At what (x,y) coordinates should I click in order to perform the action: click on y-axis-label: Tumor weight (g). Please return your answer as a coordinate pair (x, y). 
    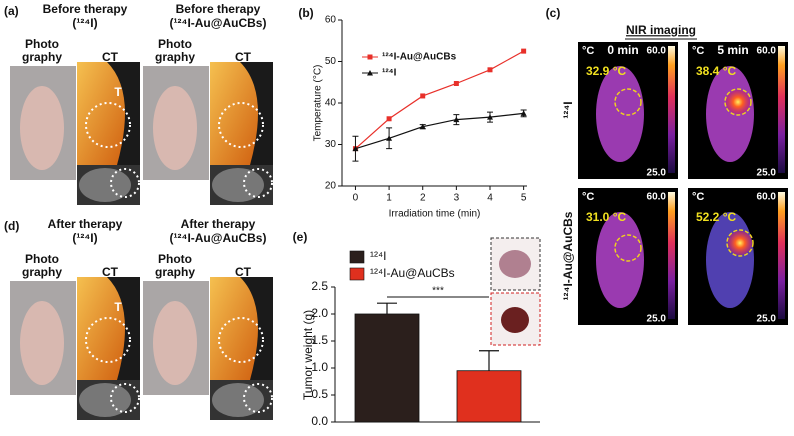
    Looking at the image, I should click on (308, 355).